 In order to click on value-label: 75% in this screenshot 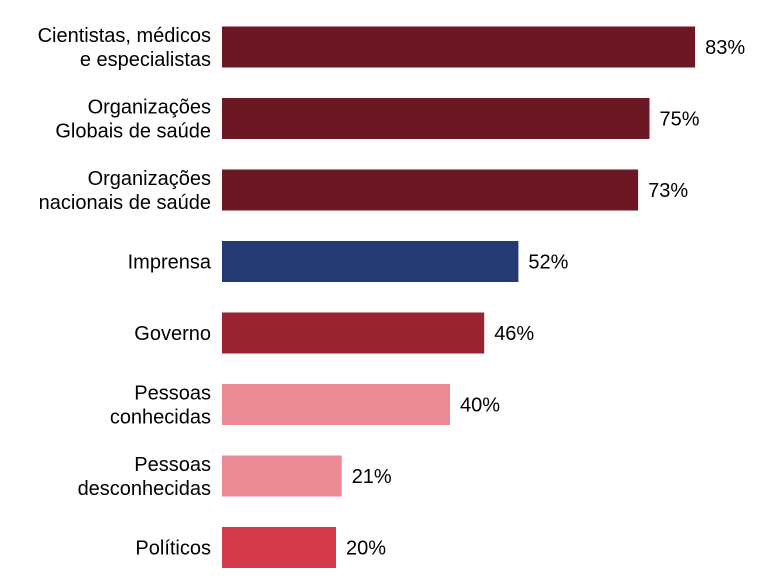, I will do `click(680, 120)`.